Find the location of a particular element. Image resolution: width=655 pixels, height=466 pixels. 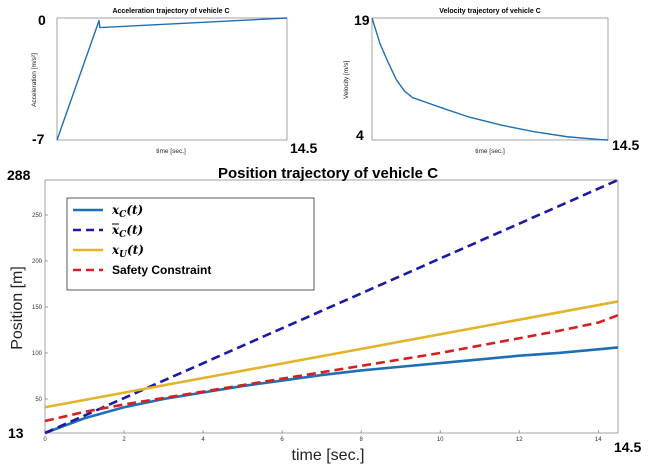

y-max-label: 19 is located at coordinates (362, 20).